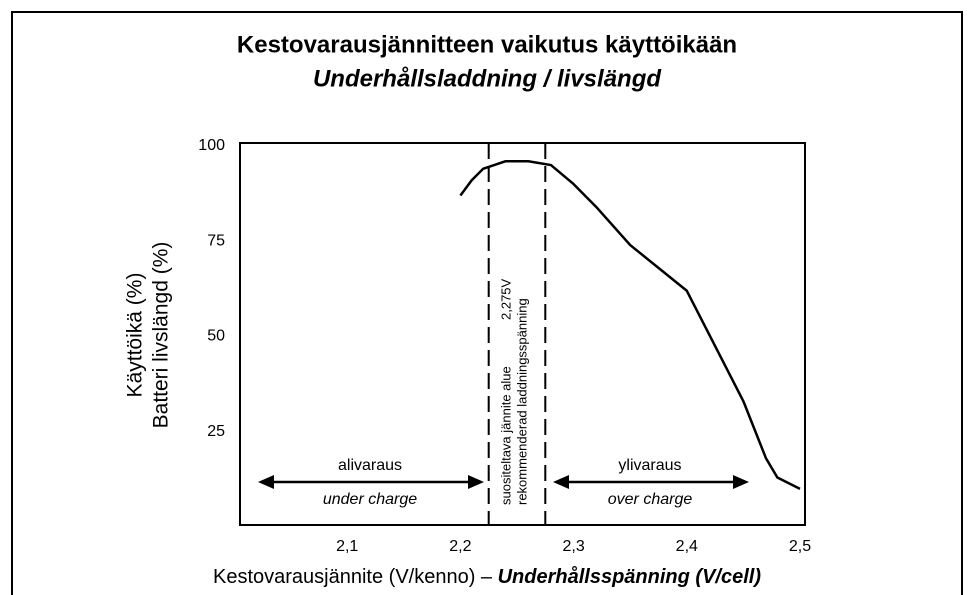 Image resolution: width=975 pixels, height=595 pixels. Describe the element at coordinates (135, 335) in the screenshot. I see `y-axis-label: Käyttöikä (%)` at that location.